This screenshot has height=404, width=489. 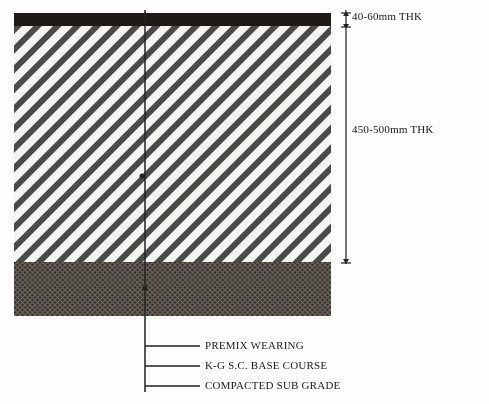 What do you see at coordinates (172, 289) in the screenshot?
I see `subgrade-layer` at bounding box center [172, 289].